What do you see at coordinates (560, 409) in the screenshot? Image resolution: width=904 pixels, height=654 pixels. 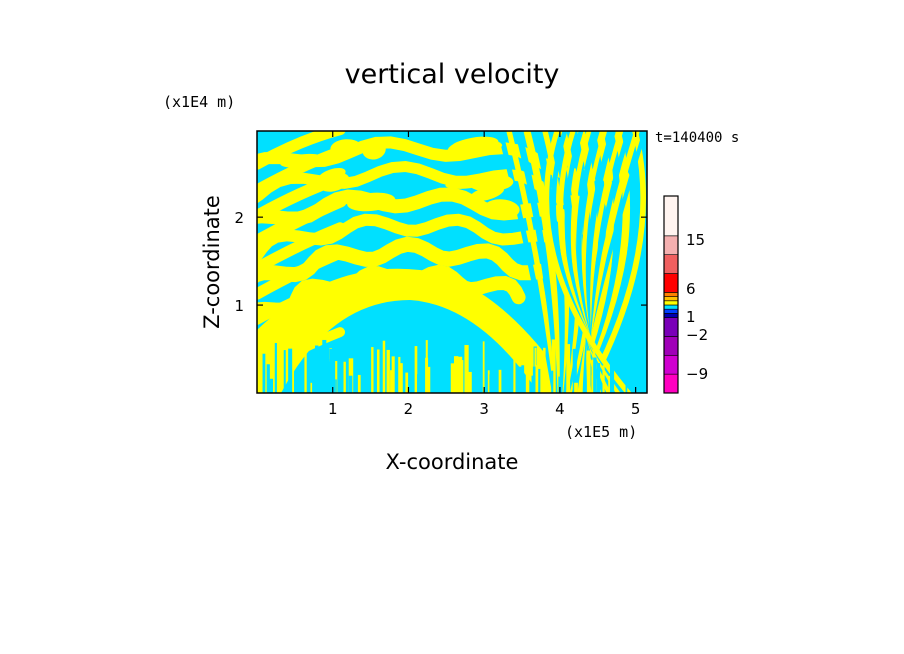 I see `x-tick-label: 4` at bounding box center [560, 409].